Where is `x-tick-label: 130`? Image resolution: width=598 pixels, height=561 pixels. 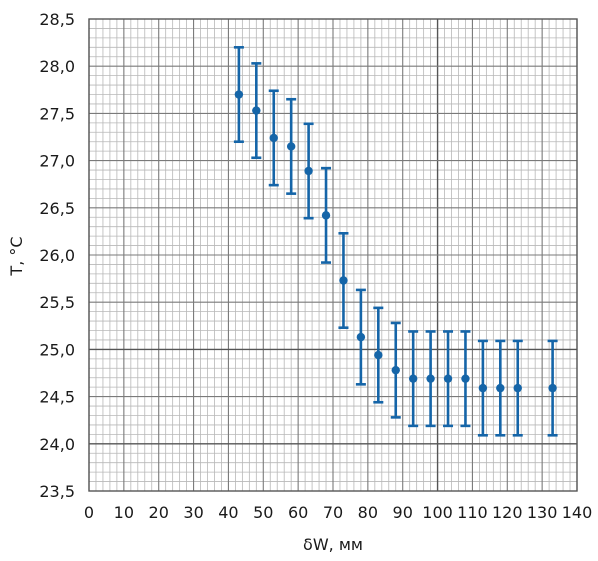
x-tick-label: 130 is located at coordinates (542, 512).